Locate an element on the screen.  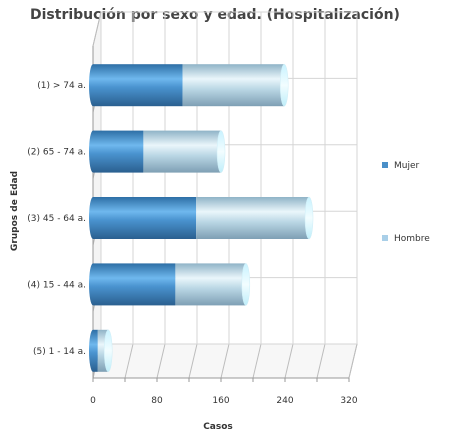
category-label: (4) 15 - 44 a. is located at coordinates (56, 285).